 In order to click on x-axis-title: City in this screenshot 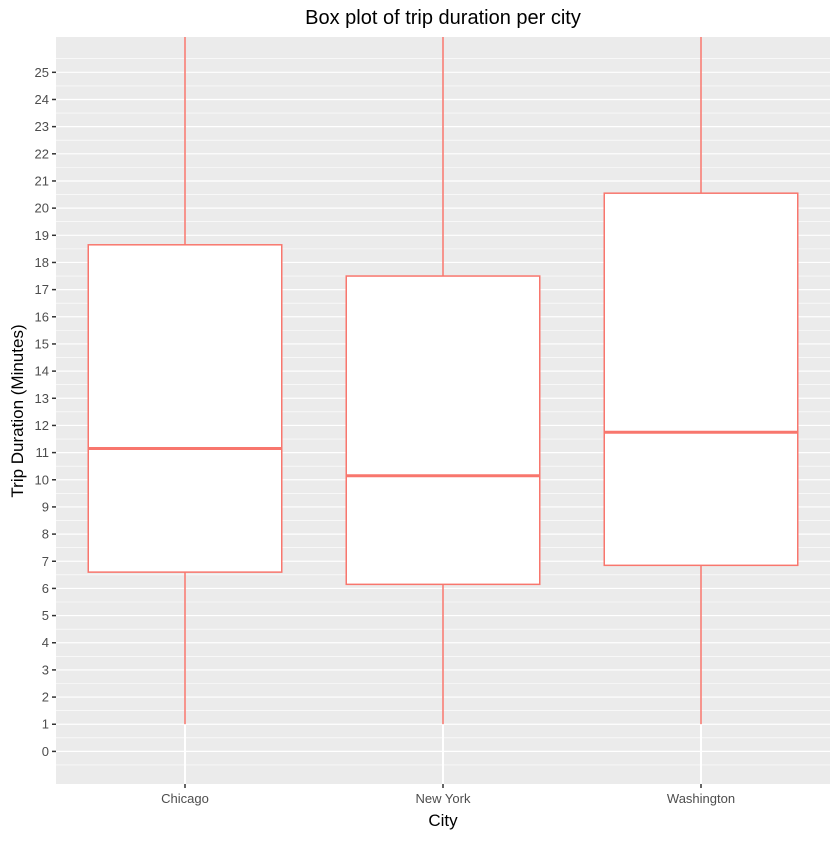, I will do `click(443, 820)`.